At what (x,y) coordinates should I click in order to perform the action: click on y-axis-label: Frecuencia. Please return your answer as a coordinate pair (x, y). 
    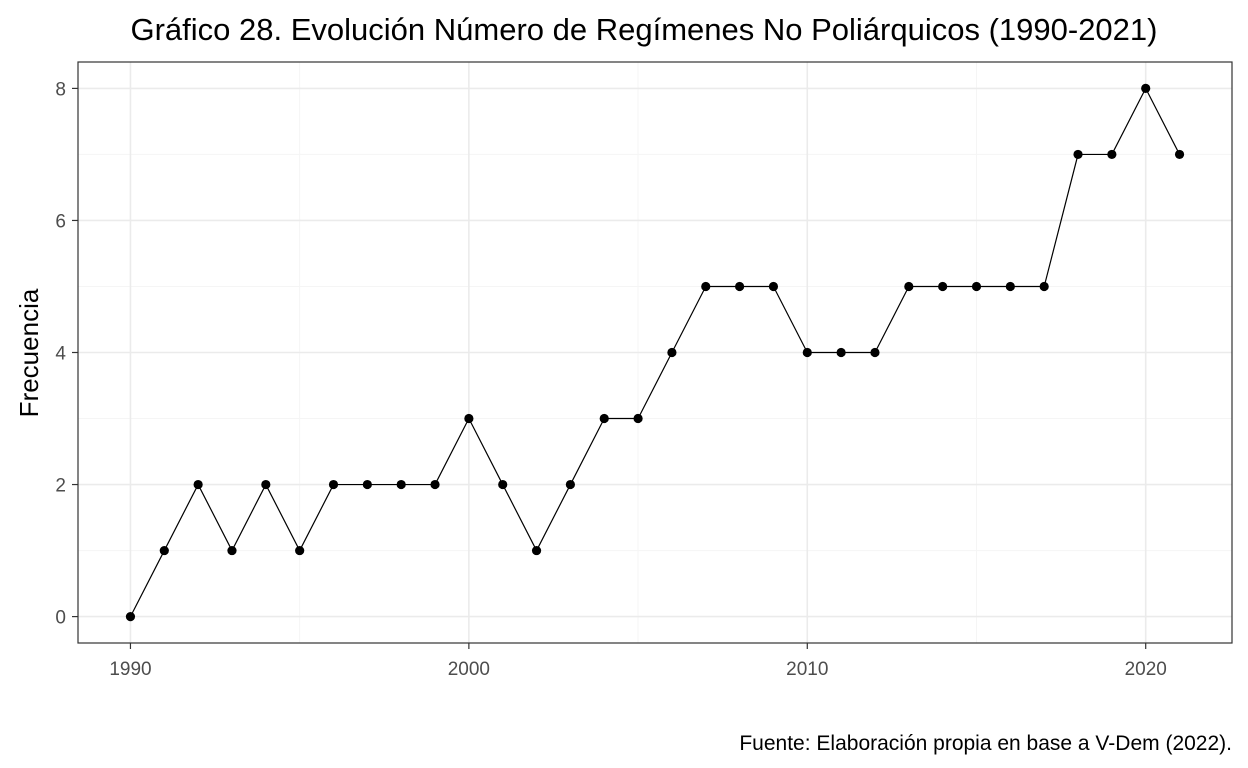
    Looking at the image, I should click on (29, 352).